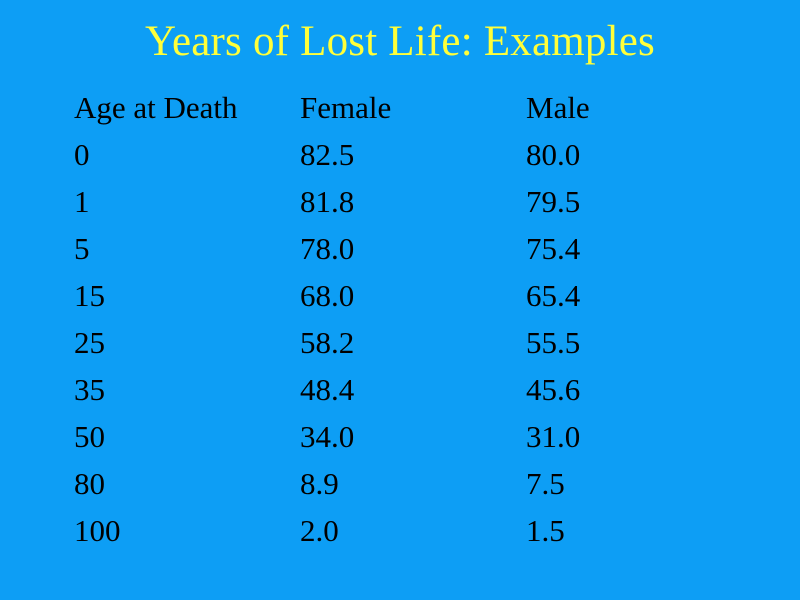  Describe the element at coordinates (553, 389) in the screenshot. I see `male-cell: 45.6` at that location.